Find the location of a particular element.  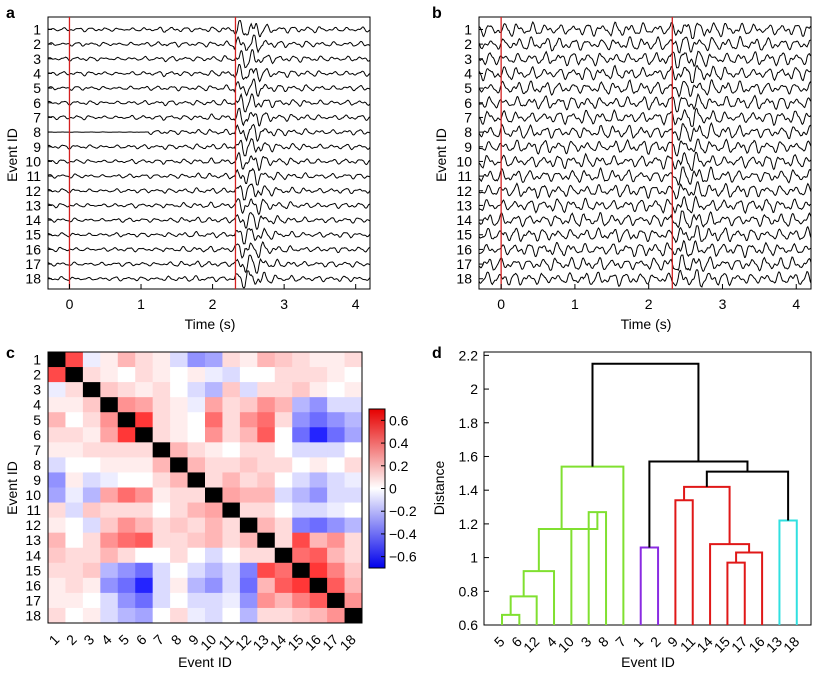

y-tick-label-15: 15 is located at coordinates (464, 235).